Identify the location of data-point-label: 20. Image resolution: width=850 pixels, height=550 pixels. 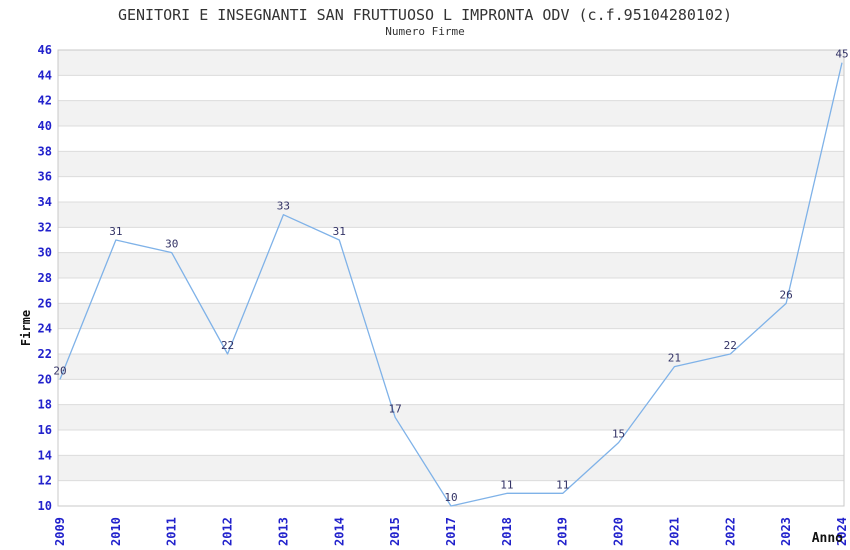
(59, 370).